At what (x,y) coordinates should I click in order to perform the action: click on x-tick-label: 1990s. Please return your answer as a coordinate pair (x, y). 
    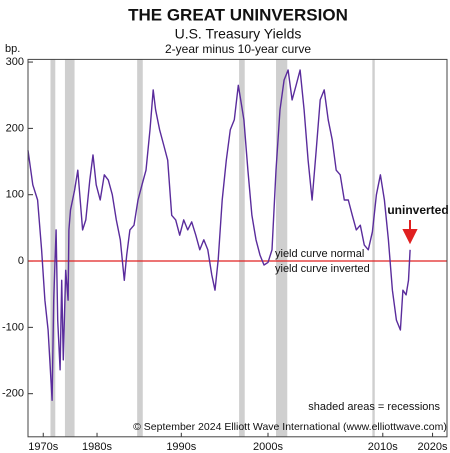
    Looking at the image, I should click on (181, 447).